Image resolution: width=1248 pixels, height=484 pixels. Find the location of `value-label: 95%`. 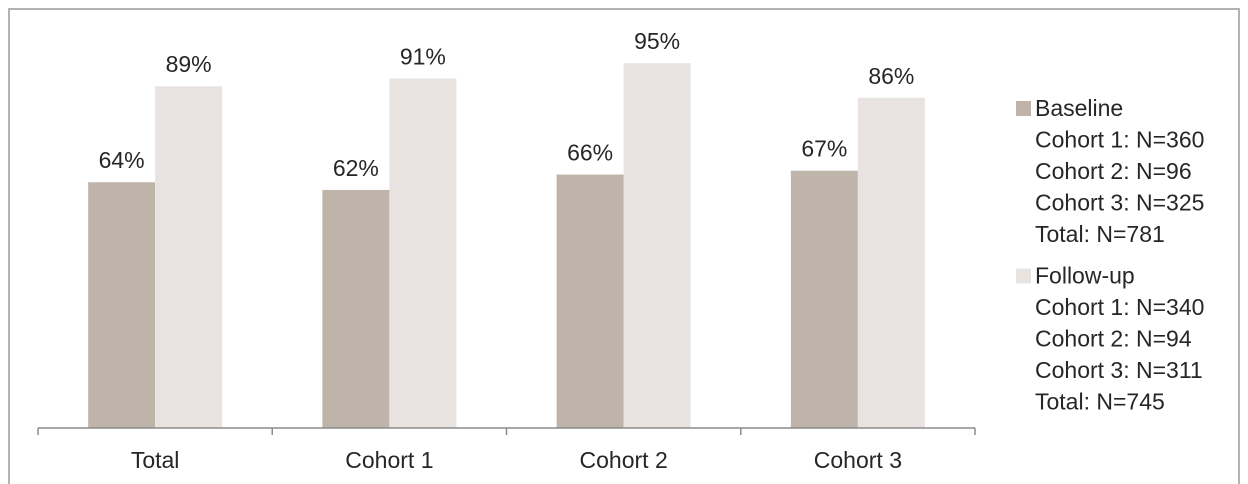

value-label: 95% is located at coordinates (657, 41).